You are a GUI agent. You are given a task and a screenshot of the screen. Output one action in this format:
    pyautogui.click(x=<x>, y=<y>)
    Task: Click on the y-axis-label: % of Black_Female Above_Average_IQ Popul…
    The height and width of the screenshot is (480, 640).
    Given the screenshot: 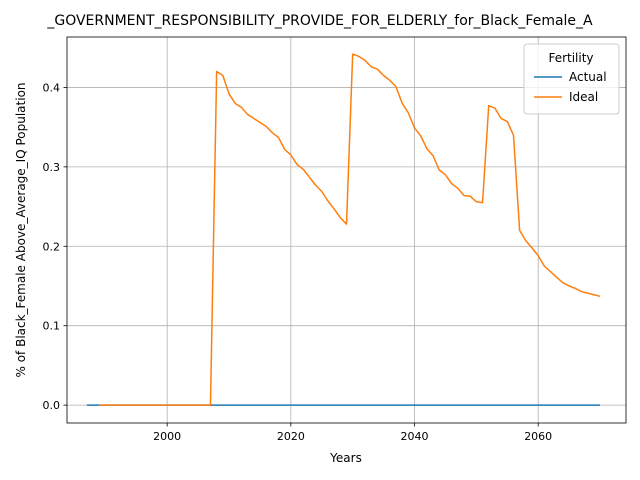 What is the action you would take?
    pyautogui.click(x=21, y=229)
    